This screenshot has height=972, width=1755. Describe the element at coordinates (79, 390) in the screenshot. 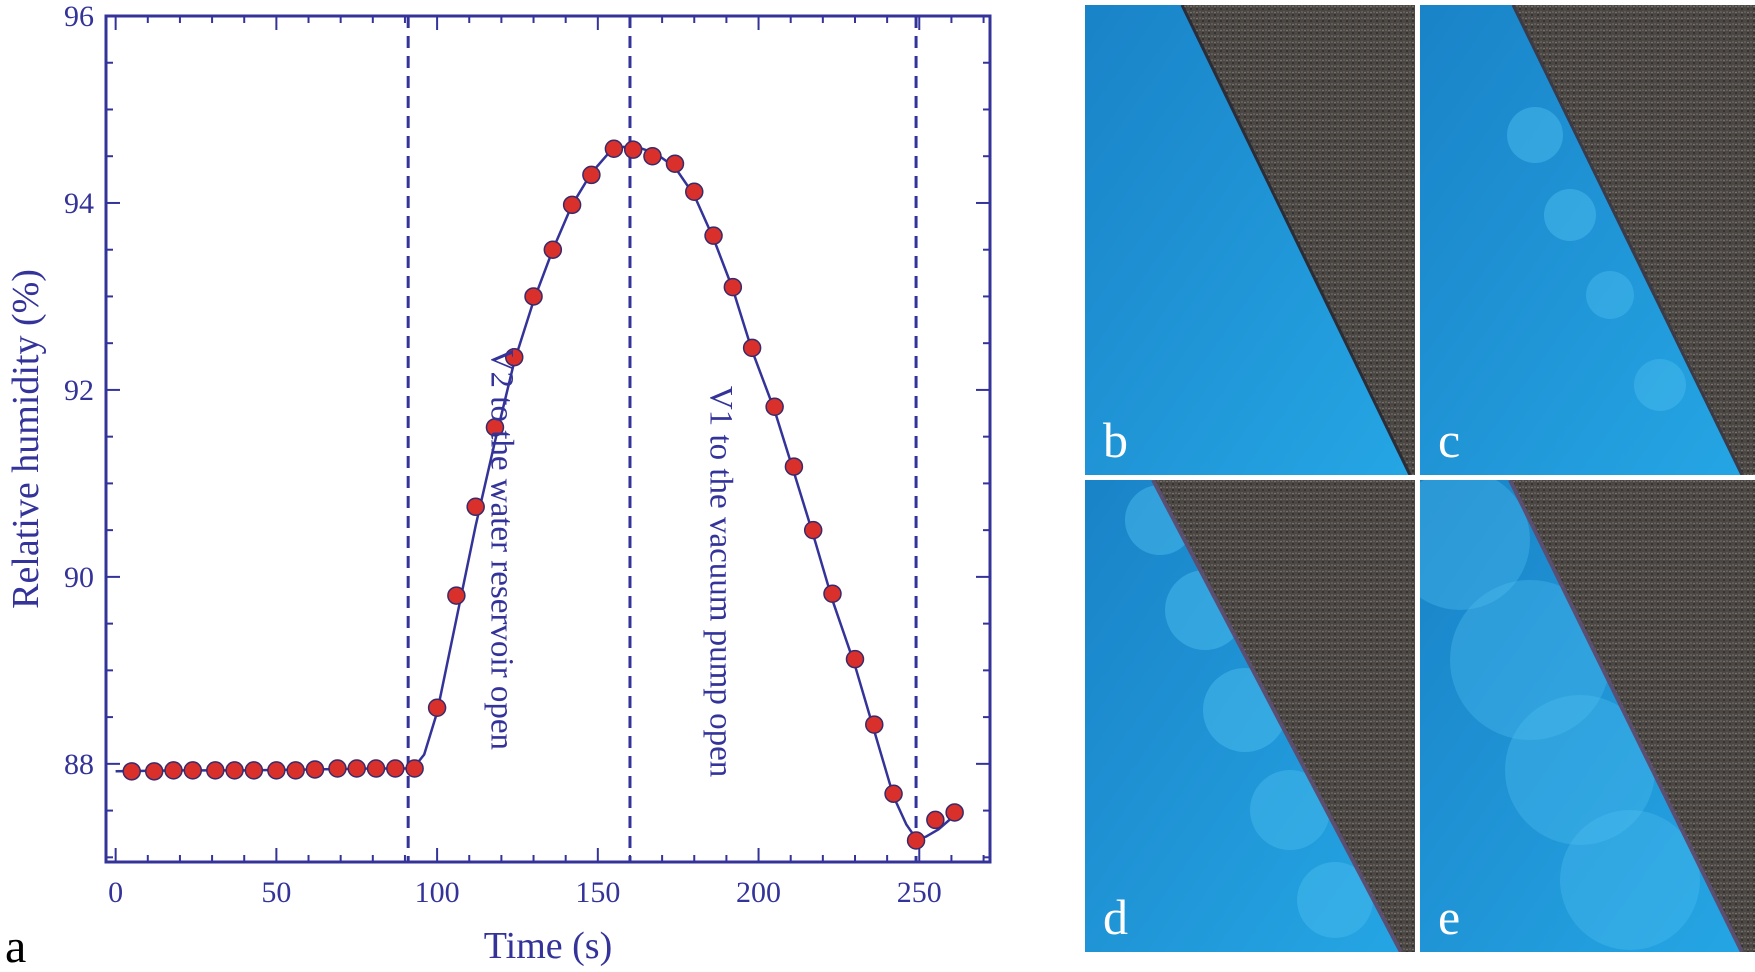

I see `y-tick-label: 92` at that location.